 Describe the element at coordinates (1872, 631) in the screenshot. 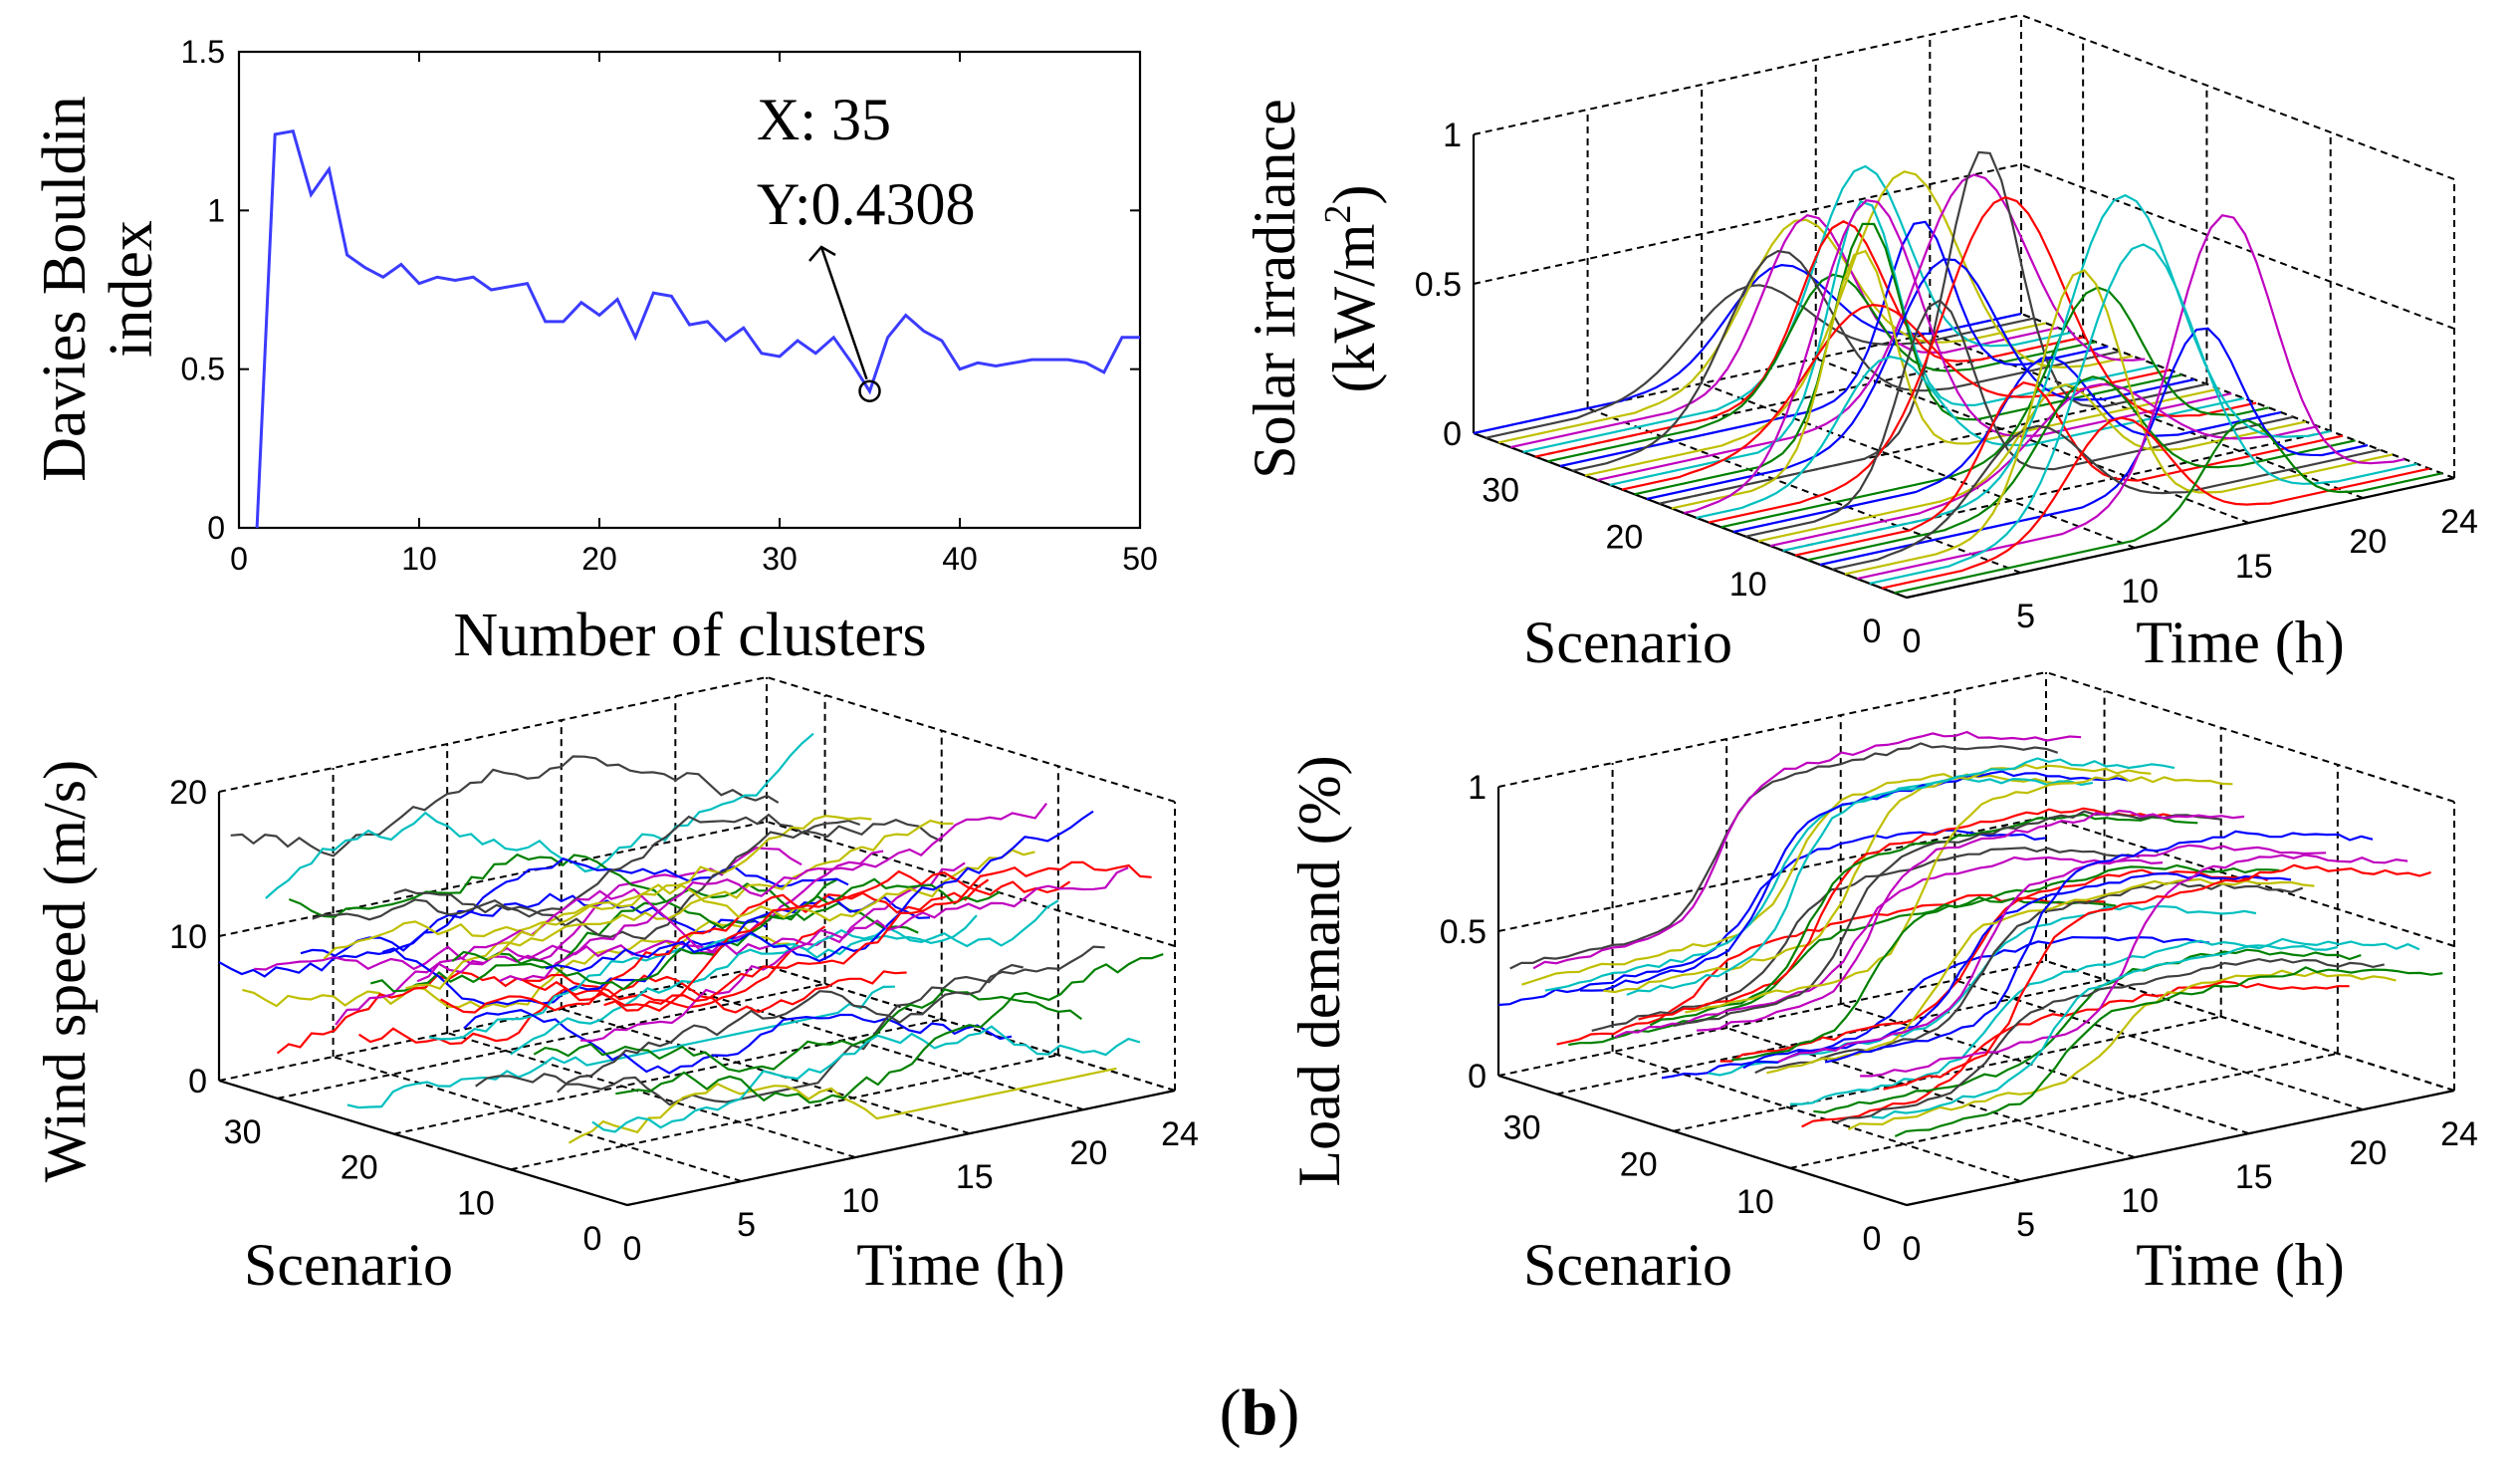

I see `solar-scenario-tick: 0` at that location.